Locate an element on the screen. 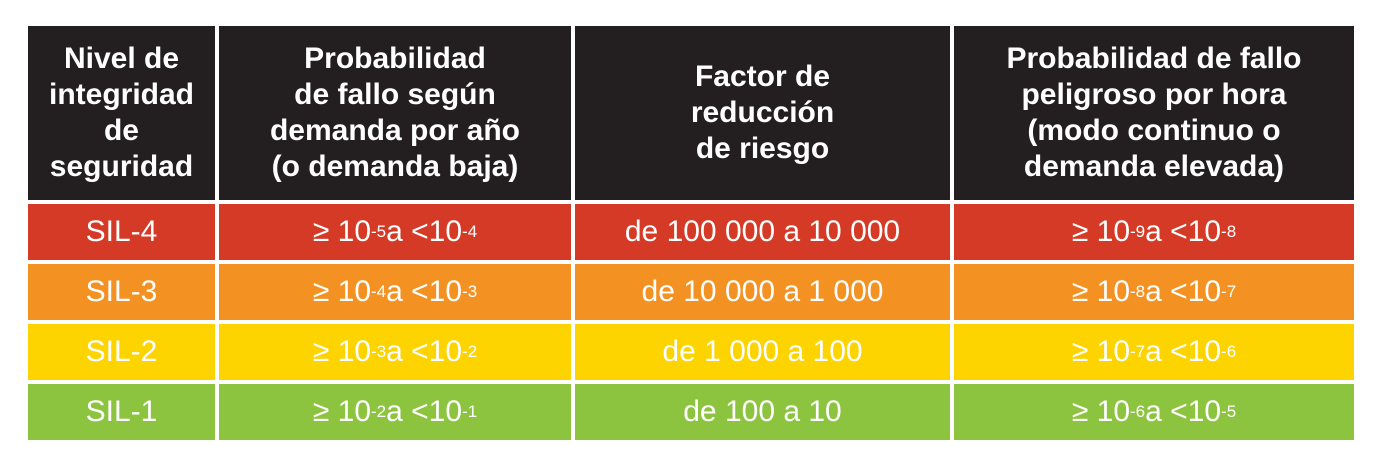 This screenshot has width=1390, height=464. header-line: peligroso por hora is located at coordinates (1154, 94).